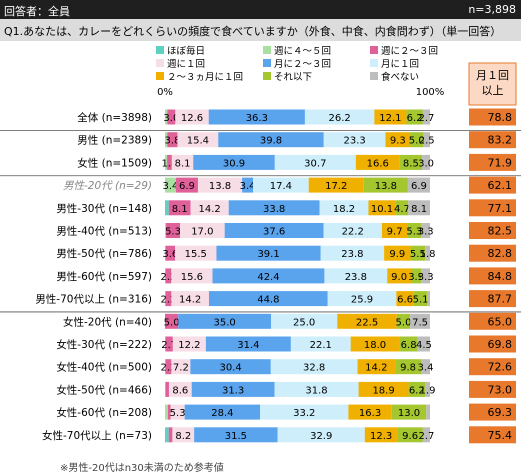  I want to click on segment-value: 3.3, so click(426, 232).